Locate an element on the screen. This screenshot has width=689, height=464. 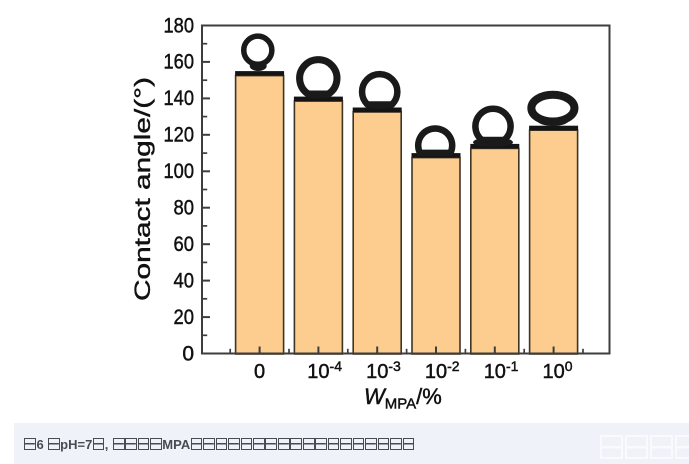
svg-text: 10-4 is located at coordinates (324, 370).